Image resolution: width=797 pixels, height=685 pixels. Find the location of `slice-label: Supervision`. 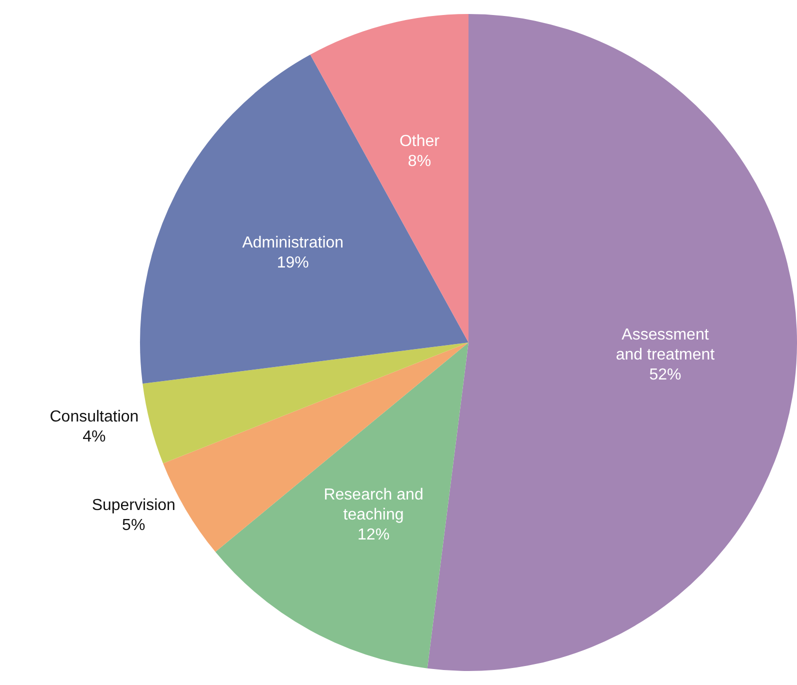

slice-label: Supervision is located at coordinates (134, 505).